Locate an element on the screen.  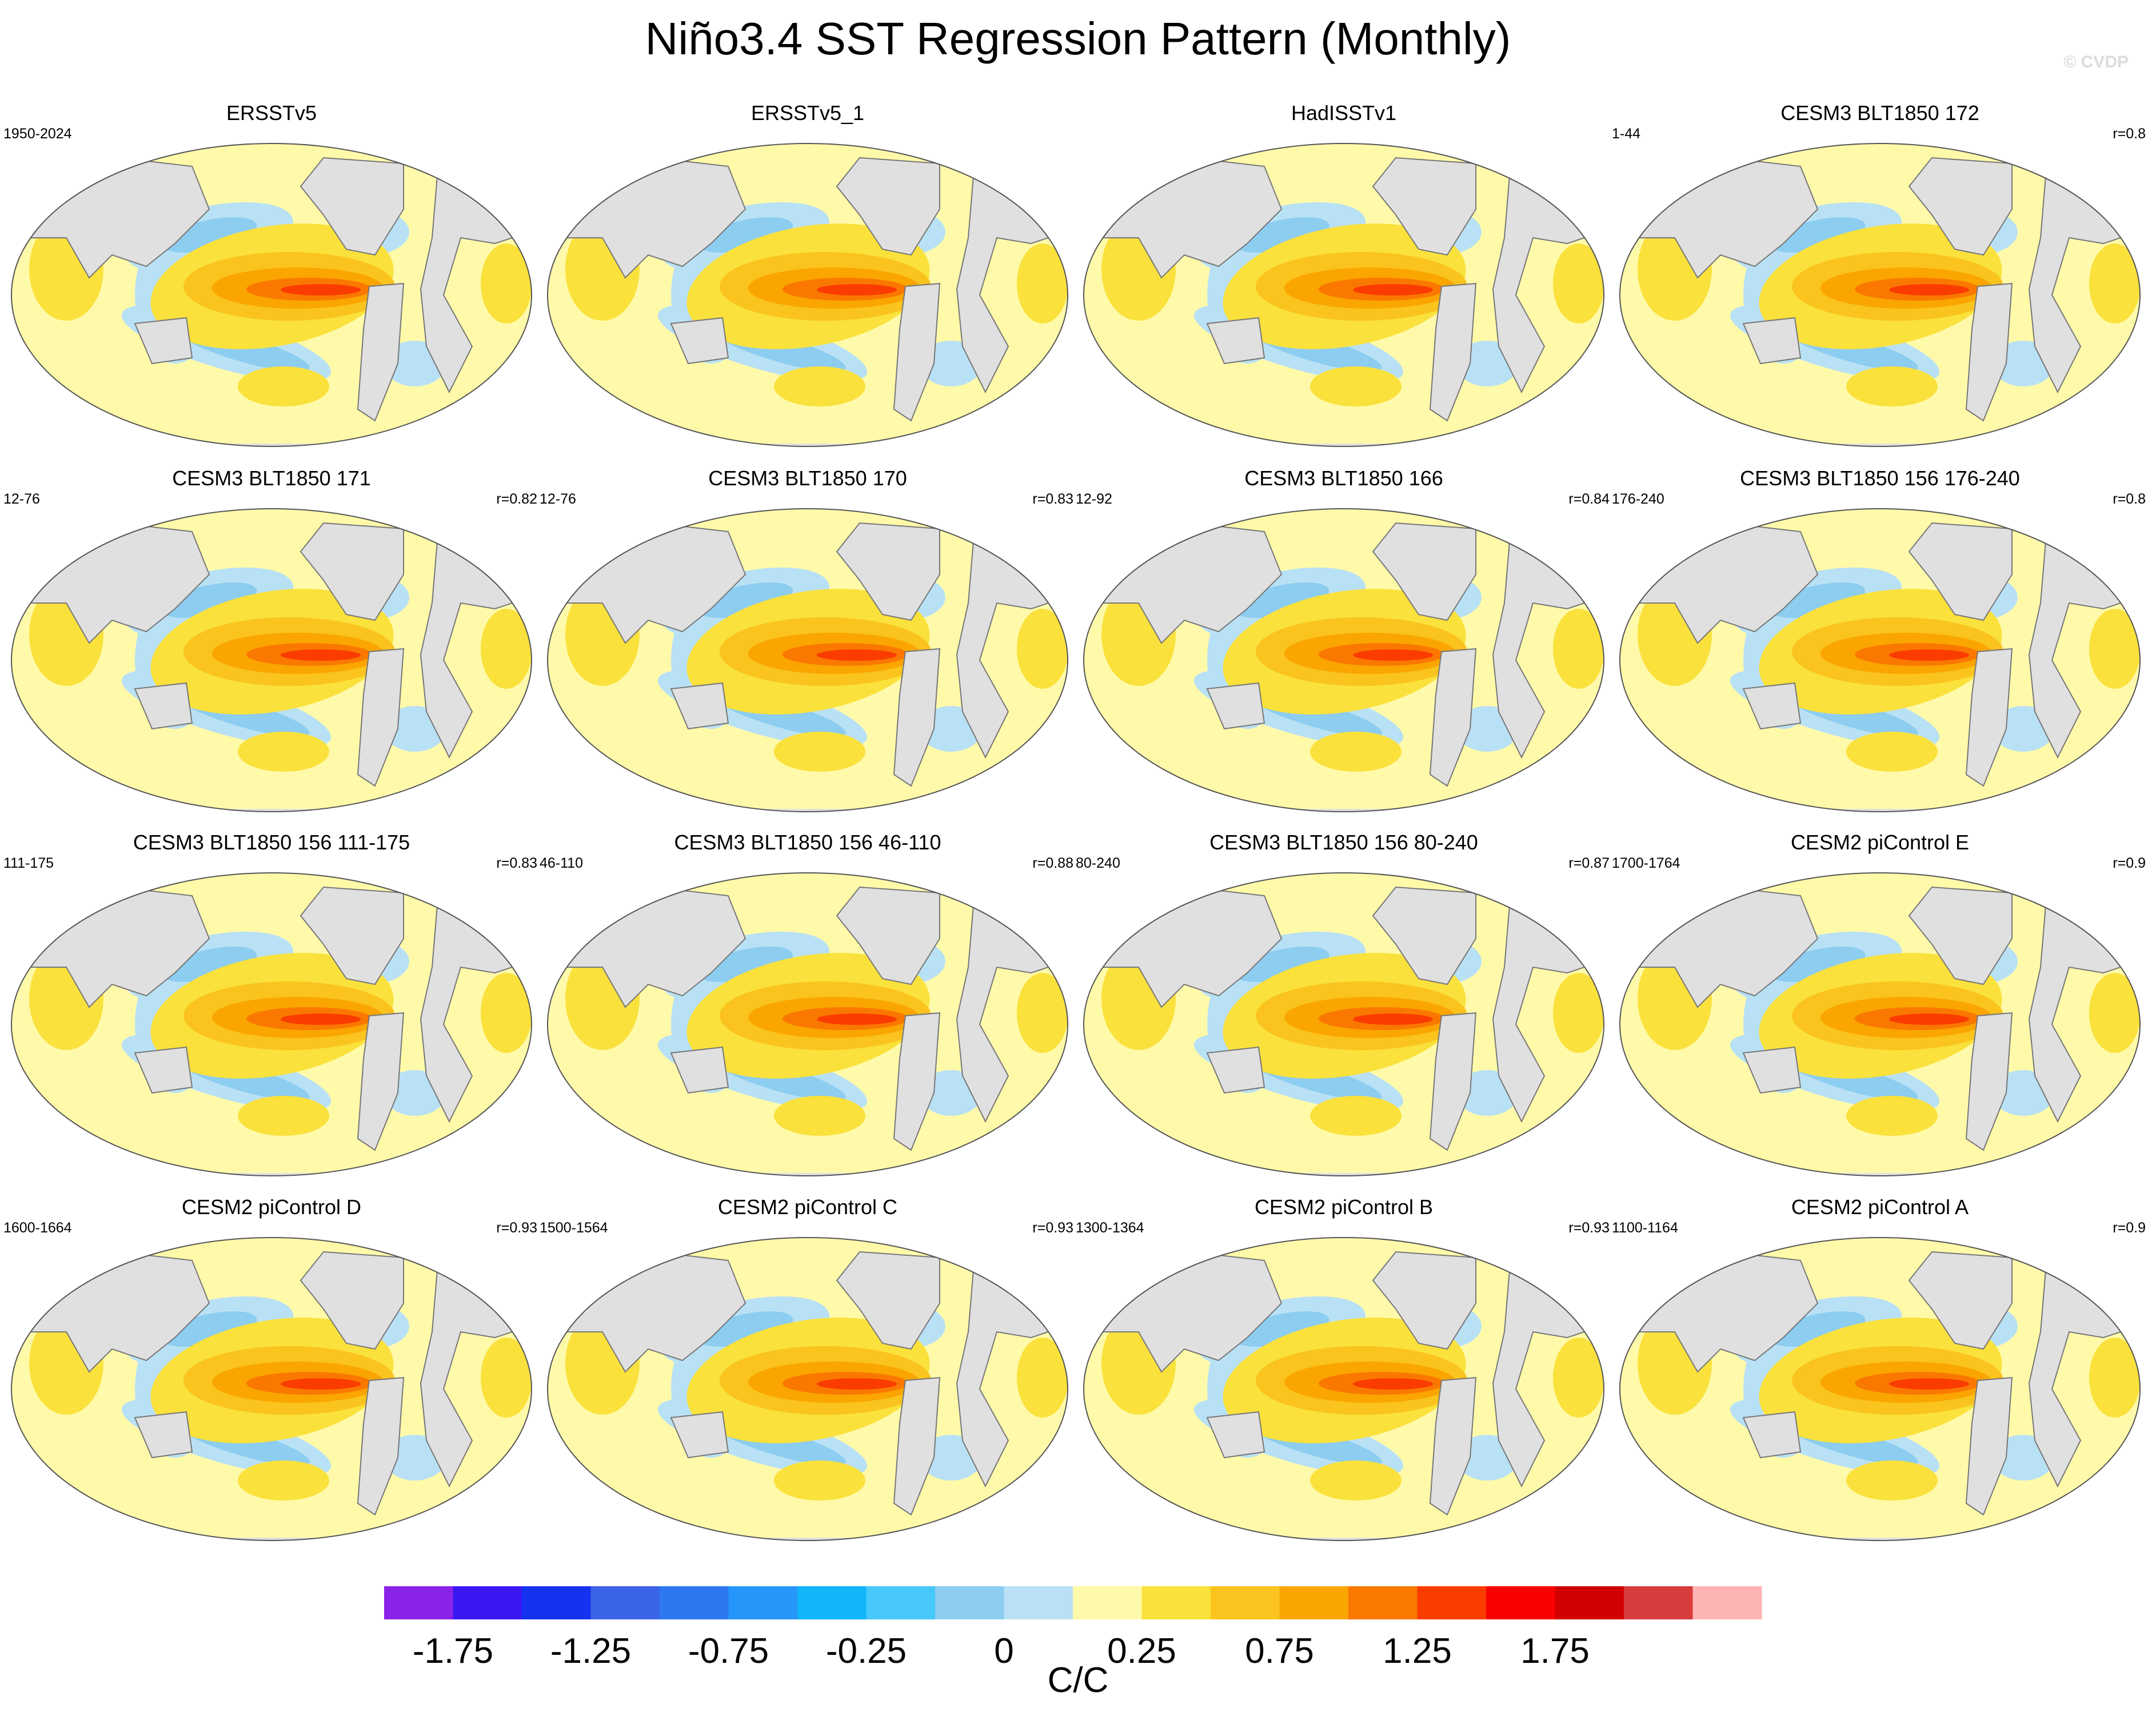
panel-years: 1950-2024 is located at coordinates (37, 134).